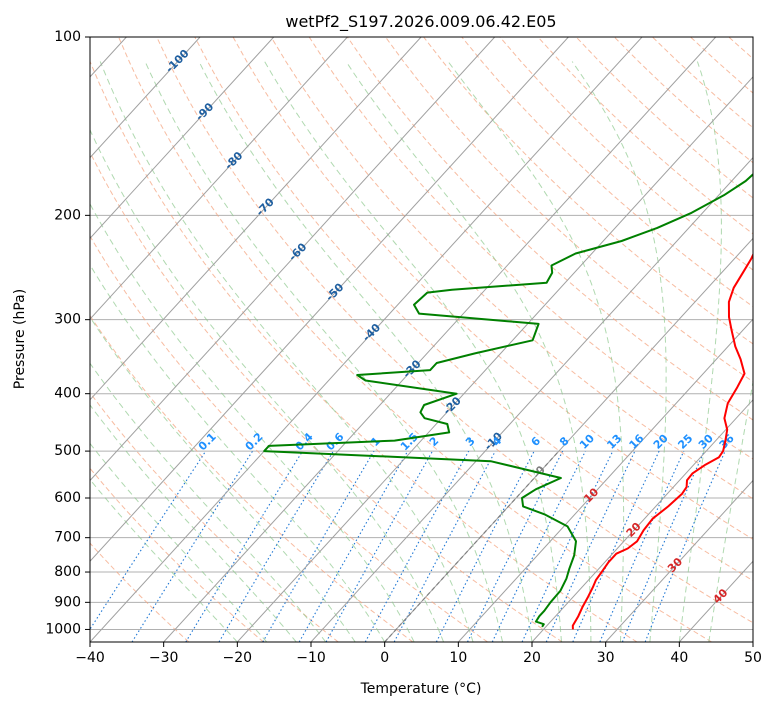 Image resolution: width=775 pixels, height=708 pixels. Describe the element at coordinates (20, 339) in the screenshot. I see `y-axis-label: Pressure (hPa)` at that location.